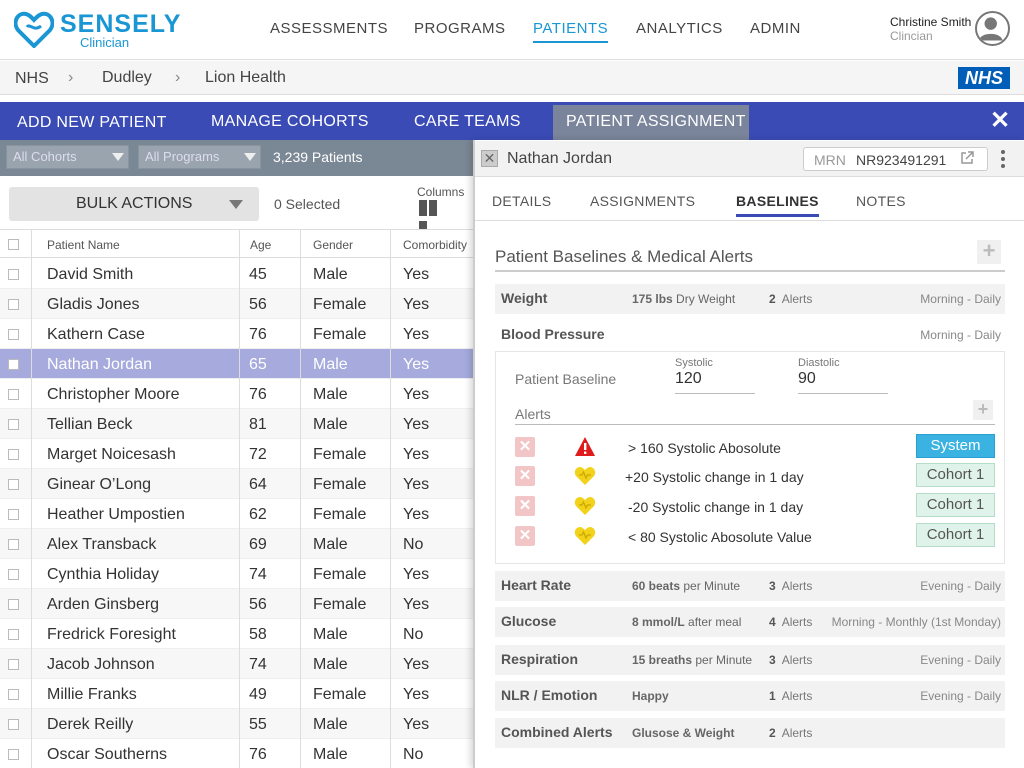  Describe the element at coordinates (931, 22) in the screenshot. I see `user-name: Christine Smith` at that location.